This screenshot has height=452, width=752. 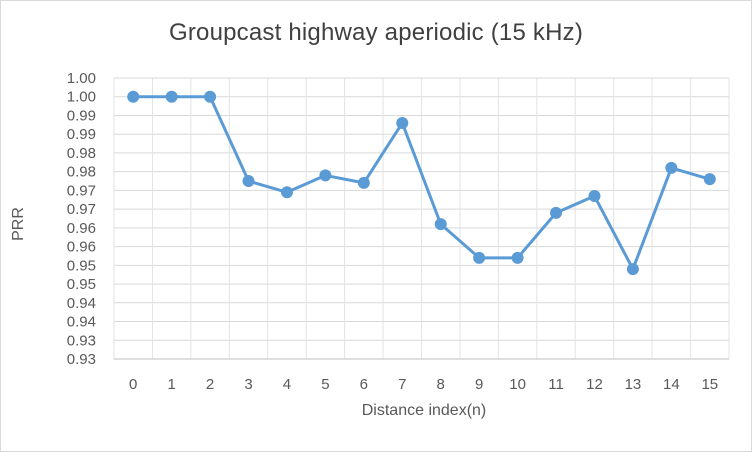 What do you see at coordinates (441, 384) in the screenshot?
I see `x-tick-label: 8` at bounding box center [441, 384].